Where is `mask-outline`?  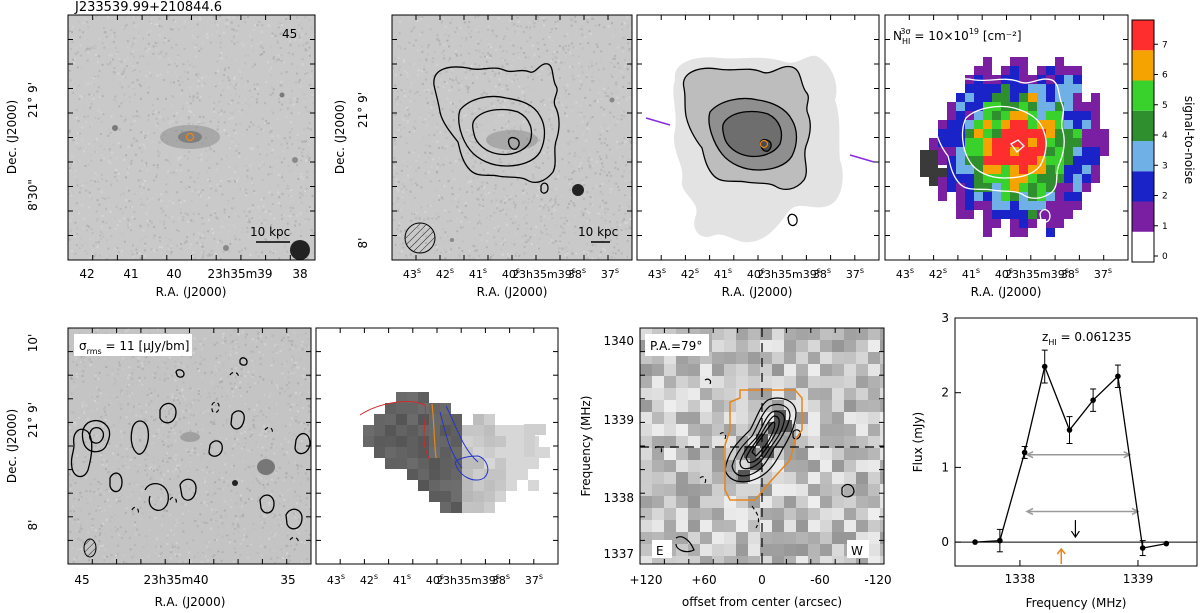 mask-outline is located at coordinates (763, 445).